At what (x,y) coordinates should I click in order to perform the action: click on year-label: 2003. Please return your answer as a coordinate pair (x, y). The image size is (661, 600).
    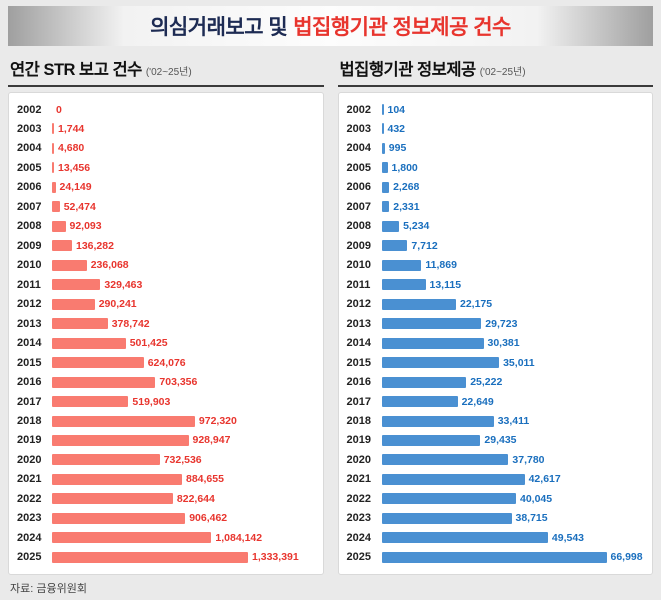
    Looking at the image, I should click on (29, 128).